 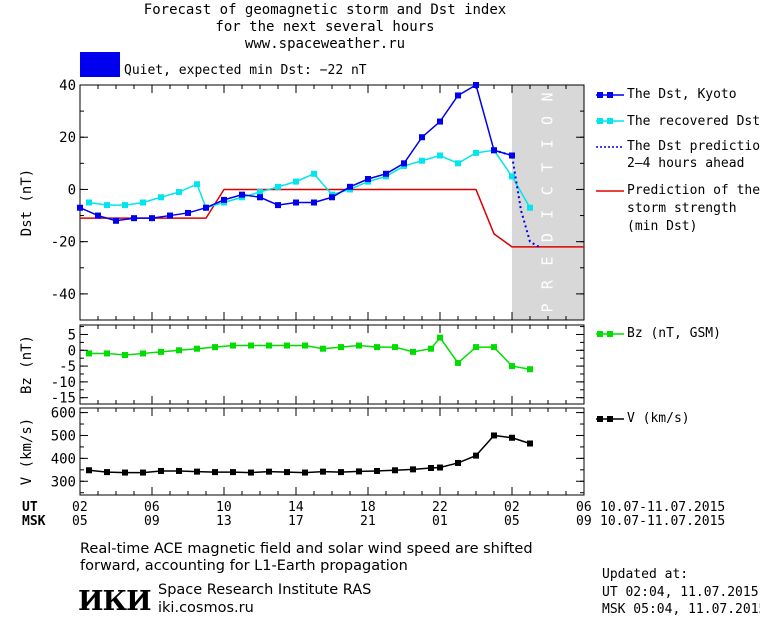 What do you see at coordinates (663, 521) in the screenshot?
I see `date-range-msk: 10.07-11.07.2015` at bounding box center [663, 521].